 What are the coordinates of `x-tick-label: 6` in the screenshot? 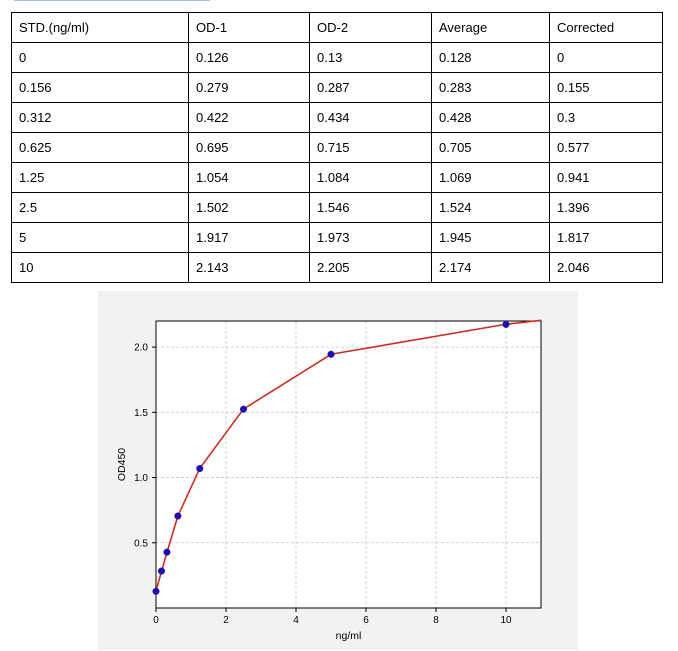 It's located at (366, 620).